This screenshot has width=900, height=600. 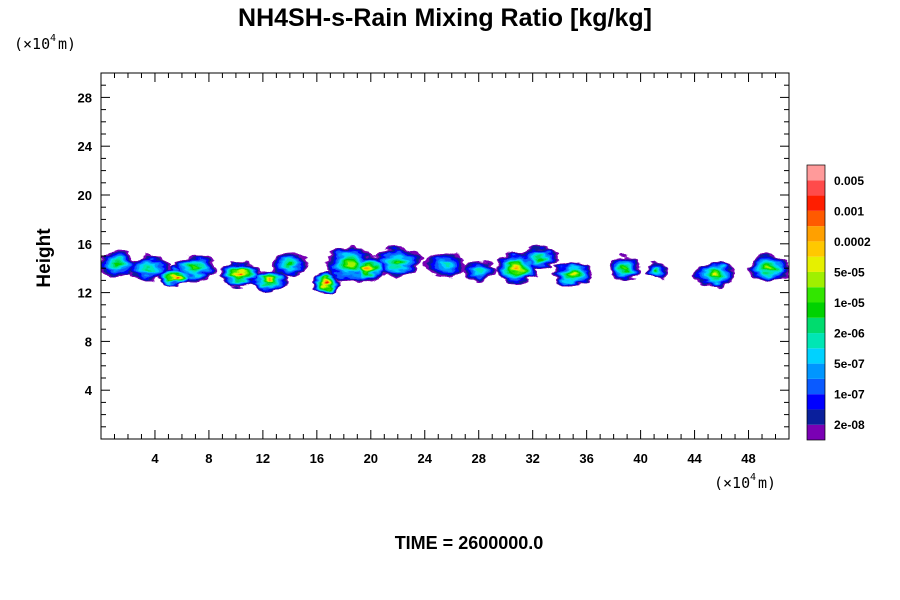 I want to click on y-tick-label: 4, so click(x=89, y=390).